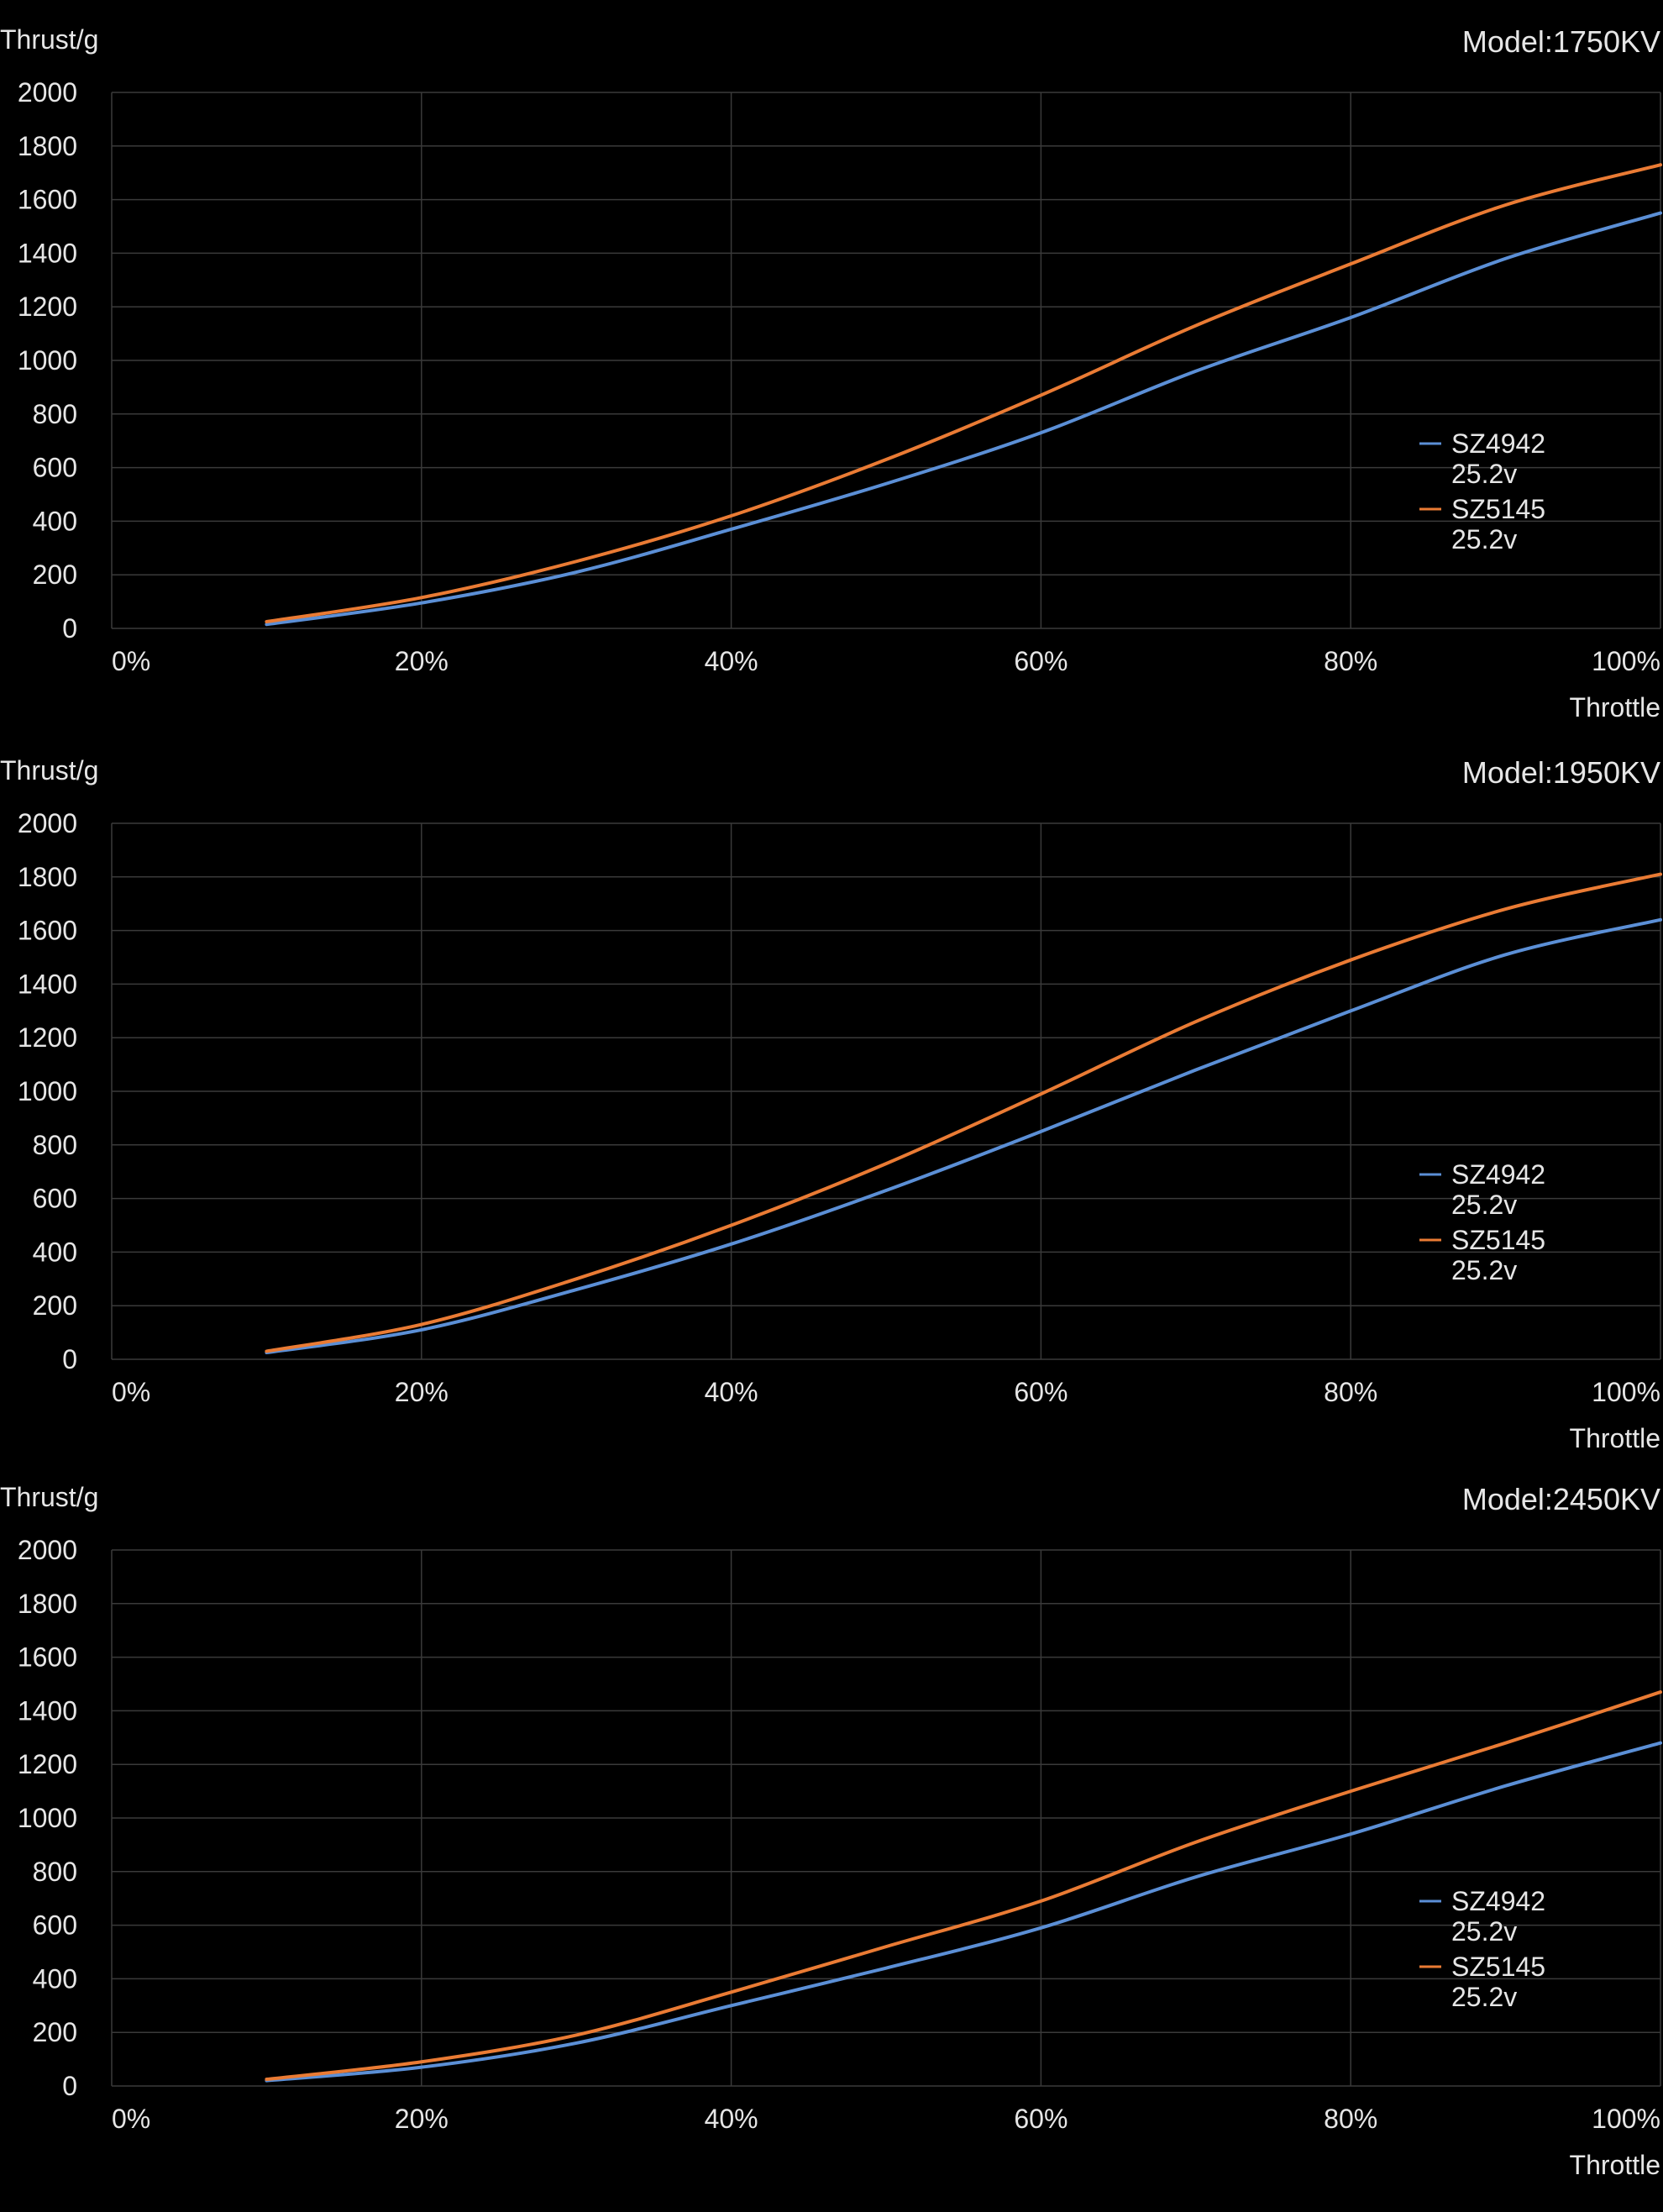 The height and width of the screenshot is (2212, 1663). What do you see at coordinates (1561, 41) in the screenshot?
I see `chart-title: Model:1750KV` at bounding box center [1561, 41].